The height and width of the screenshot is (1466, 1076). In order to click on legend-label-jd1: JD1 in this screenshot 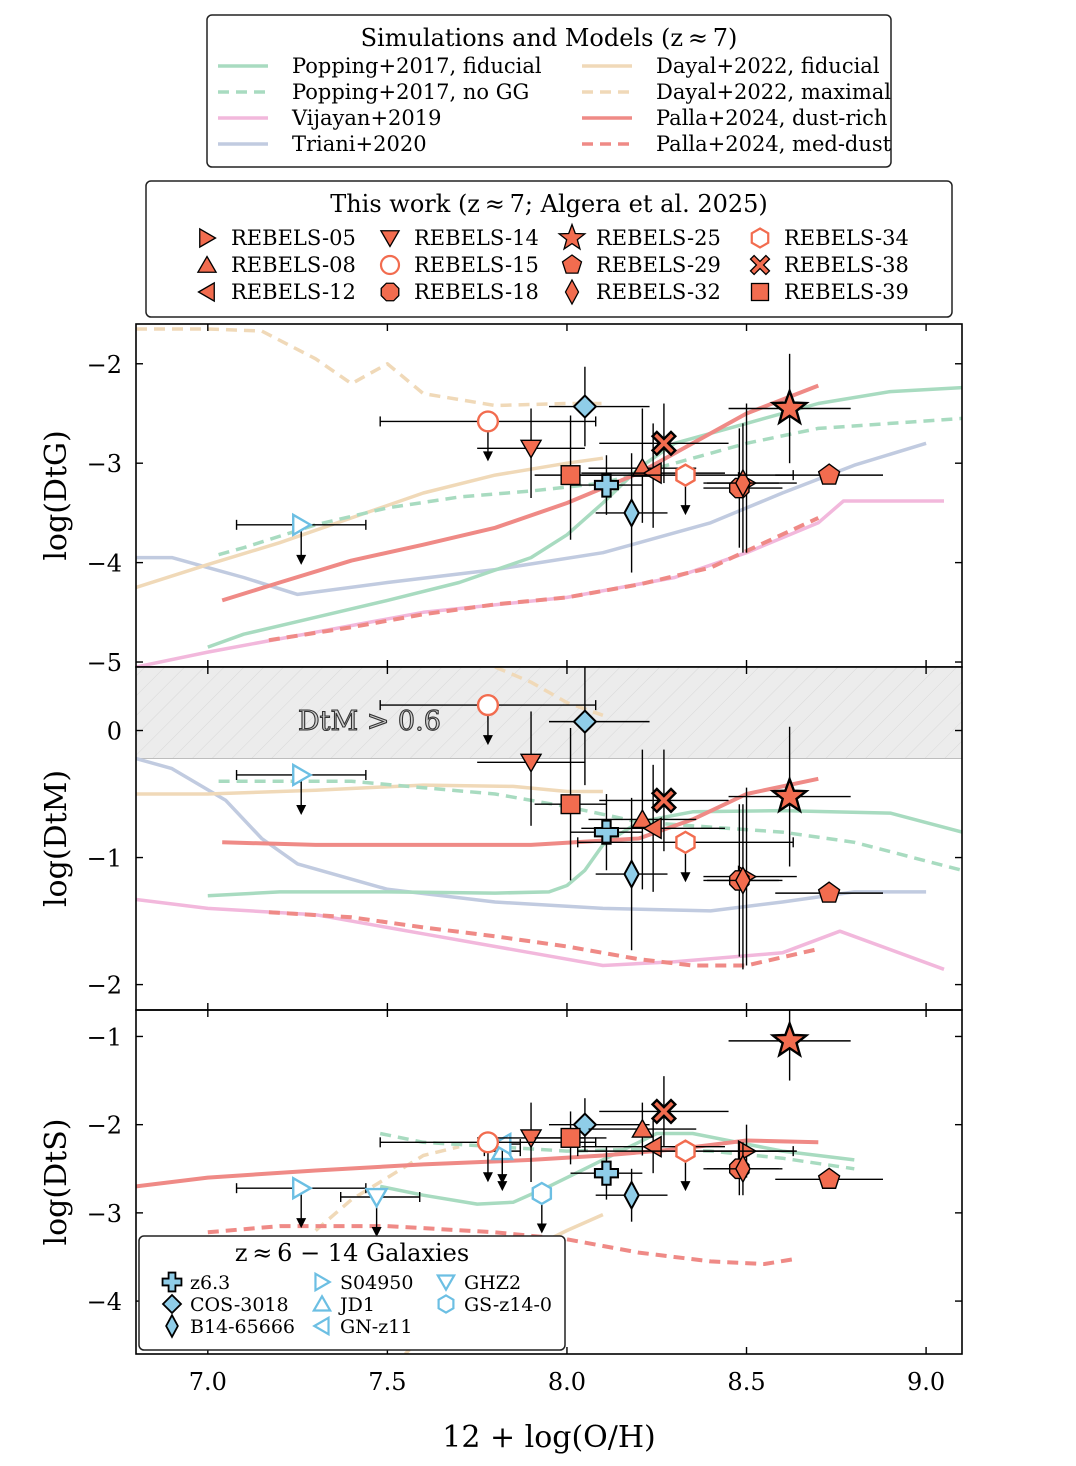, I will do `click(356, 1305)`.